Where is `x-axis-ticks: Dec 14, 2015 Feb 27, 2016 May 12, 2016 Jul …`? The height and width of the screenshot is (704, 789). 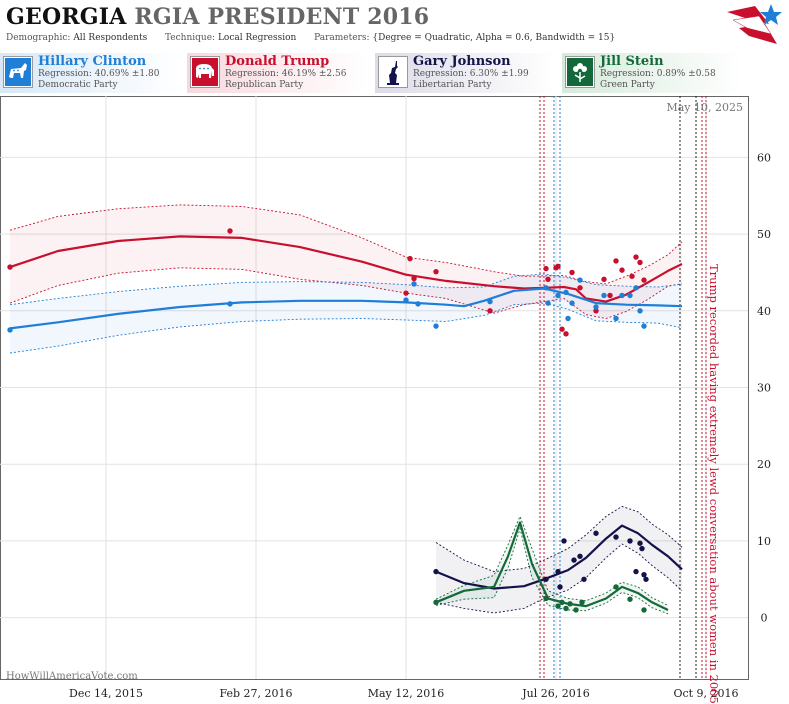 x-axis-ticks: Dec 14, 2015 Feb 27, 2016 May 12, 2016 Jul … is located at coordinates (404, 693).